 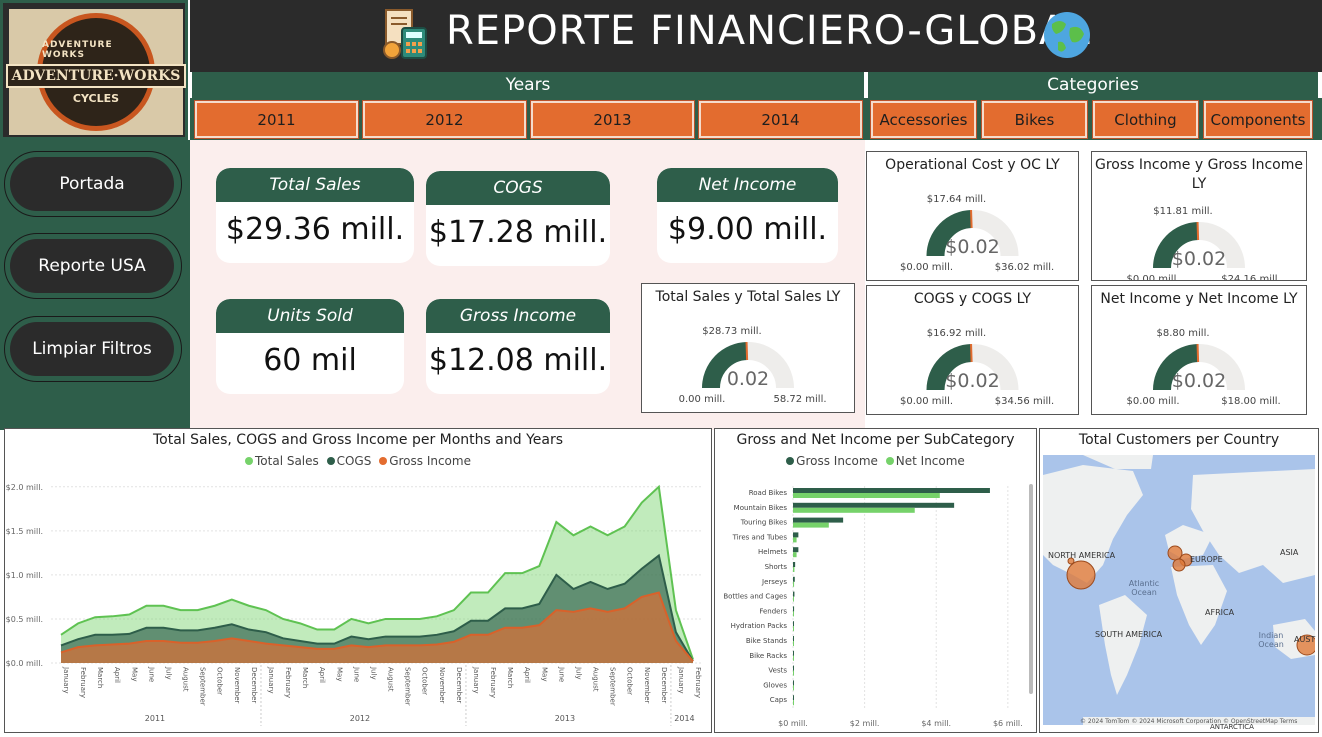 What do you see at coordinates (1034, 119) in the screenshot?
I see `category-bikes-button: Bikes` at bounding box center [1034, 119].